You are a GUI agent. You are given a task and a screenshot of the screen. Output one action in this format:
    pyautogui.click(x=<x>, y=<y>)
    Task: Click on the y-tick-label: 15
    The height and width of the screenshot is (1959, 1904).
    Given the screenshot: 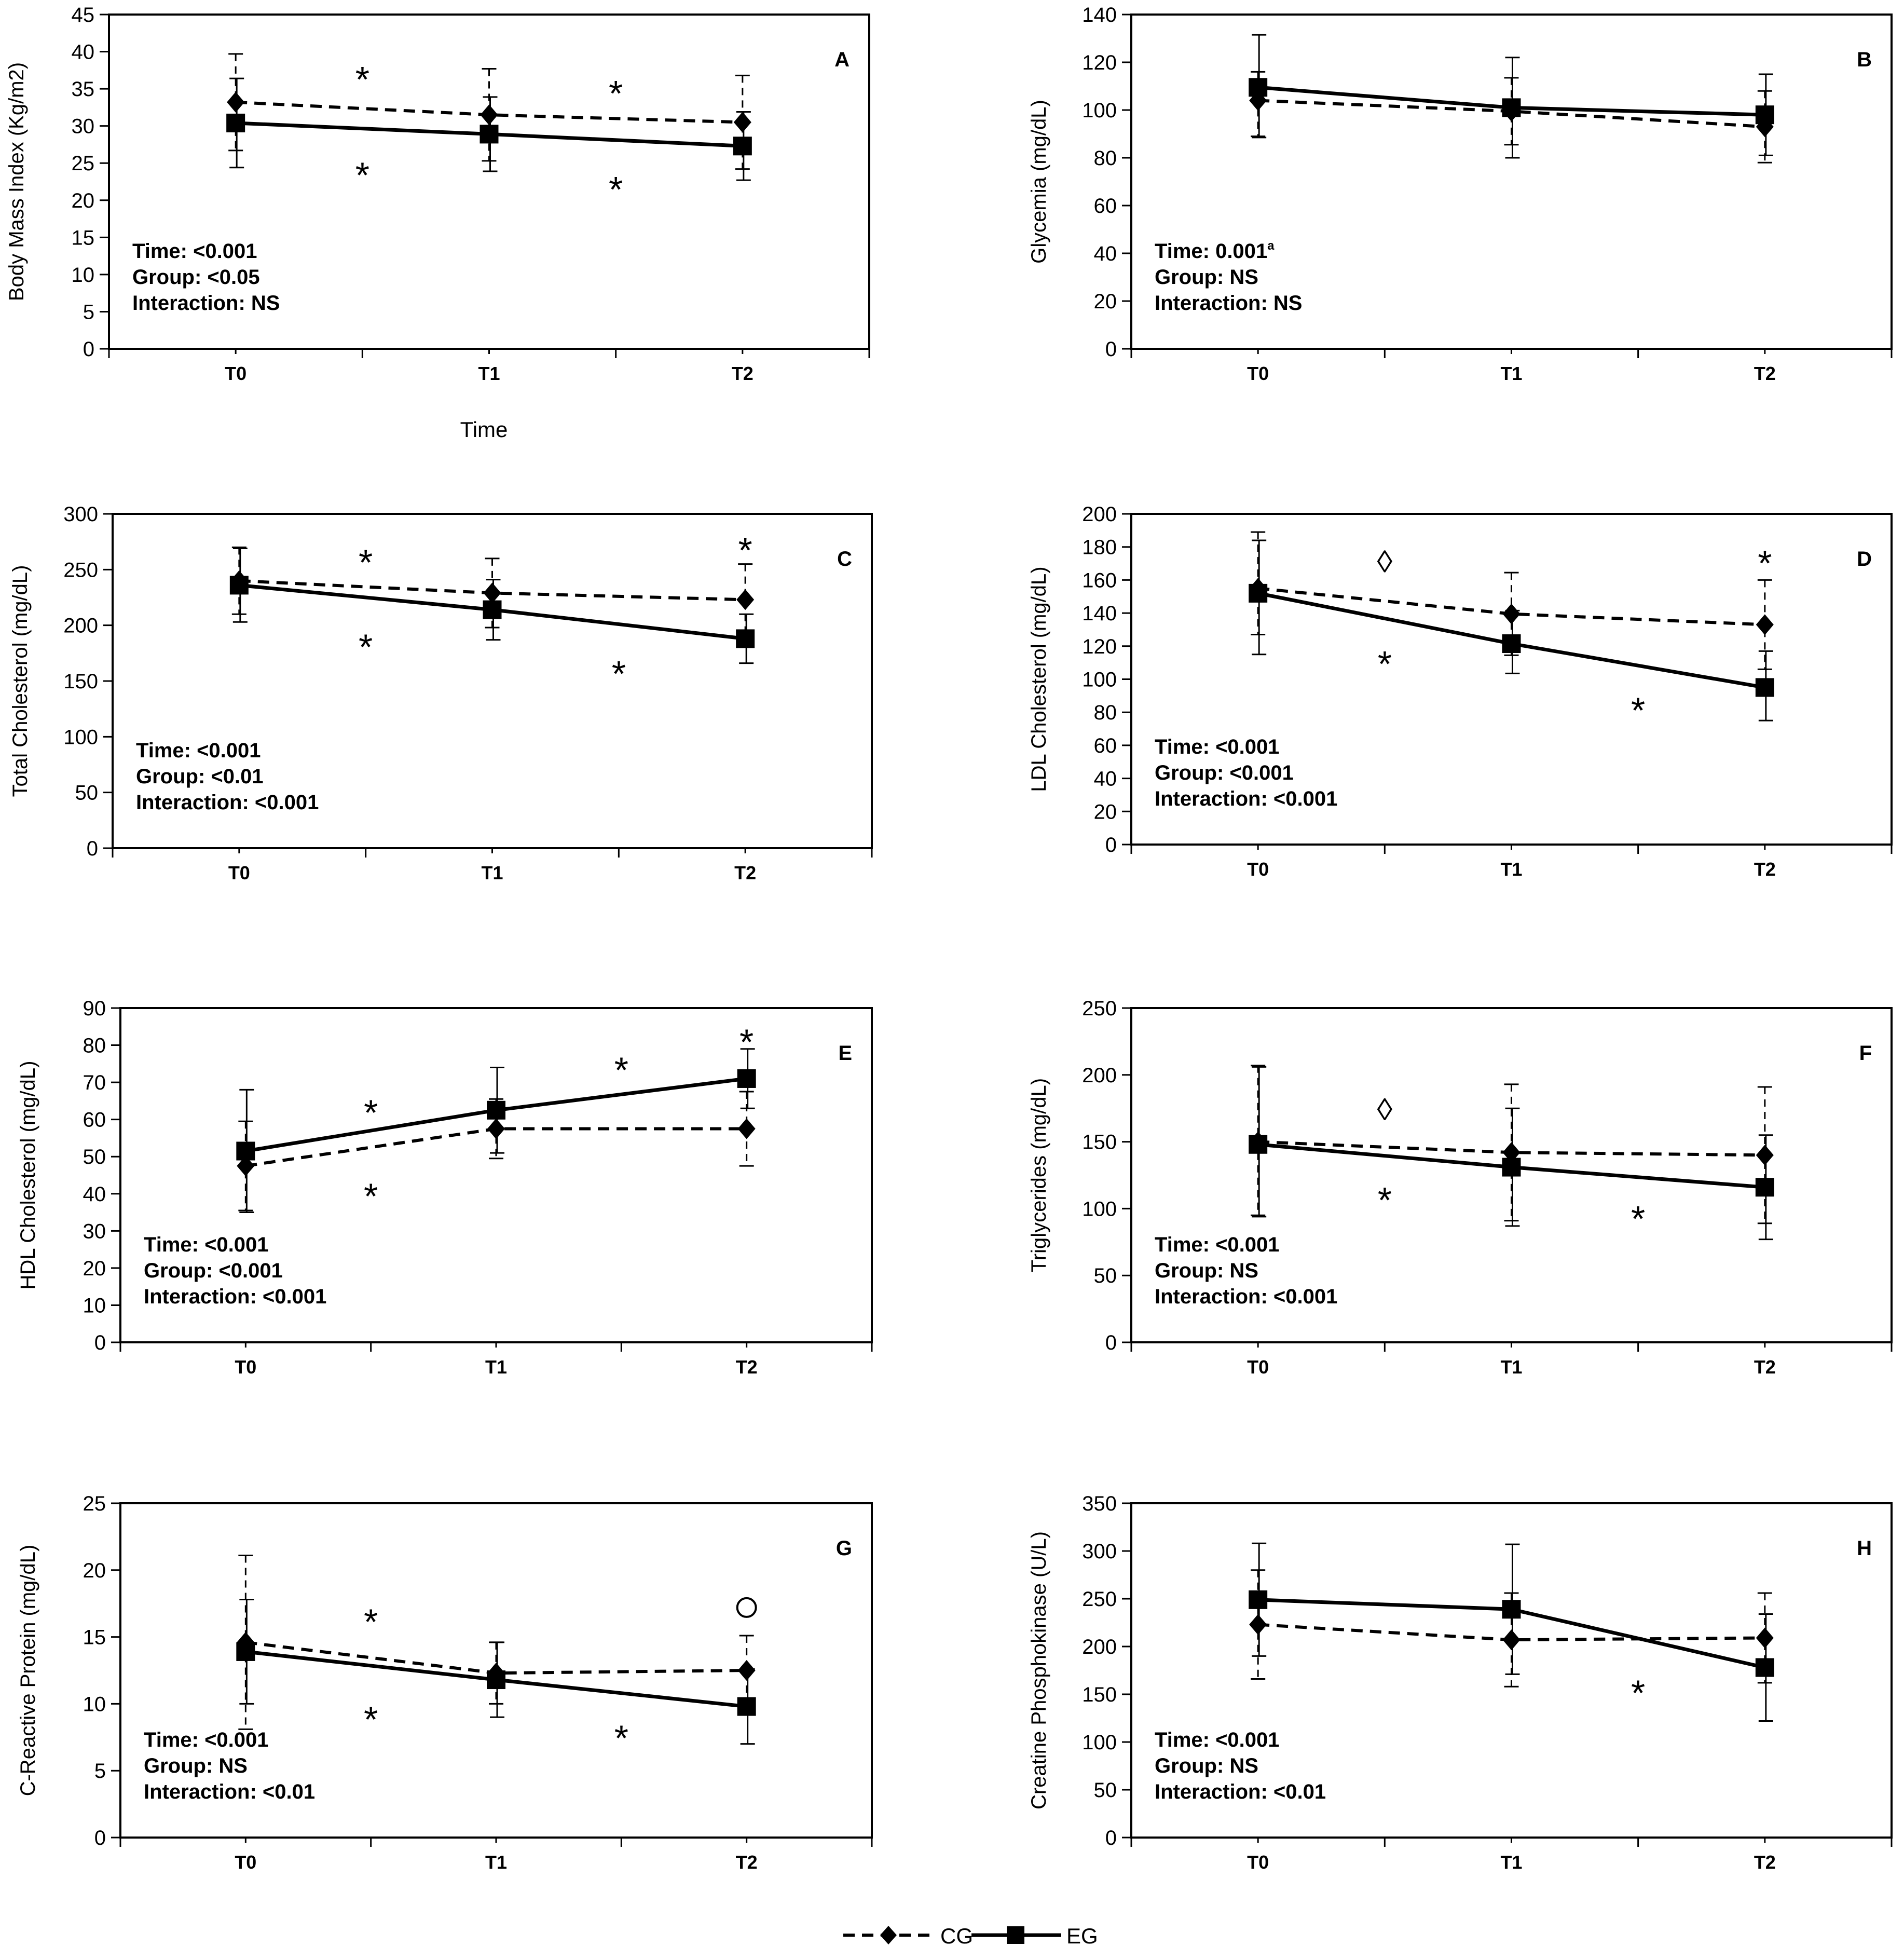 What is the action you would take?
    pyautogui.click(x=94, y=1637)
    